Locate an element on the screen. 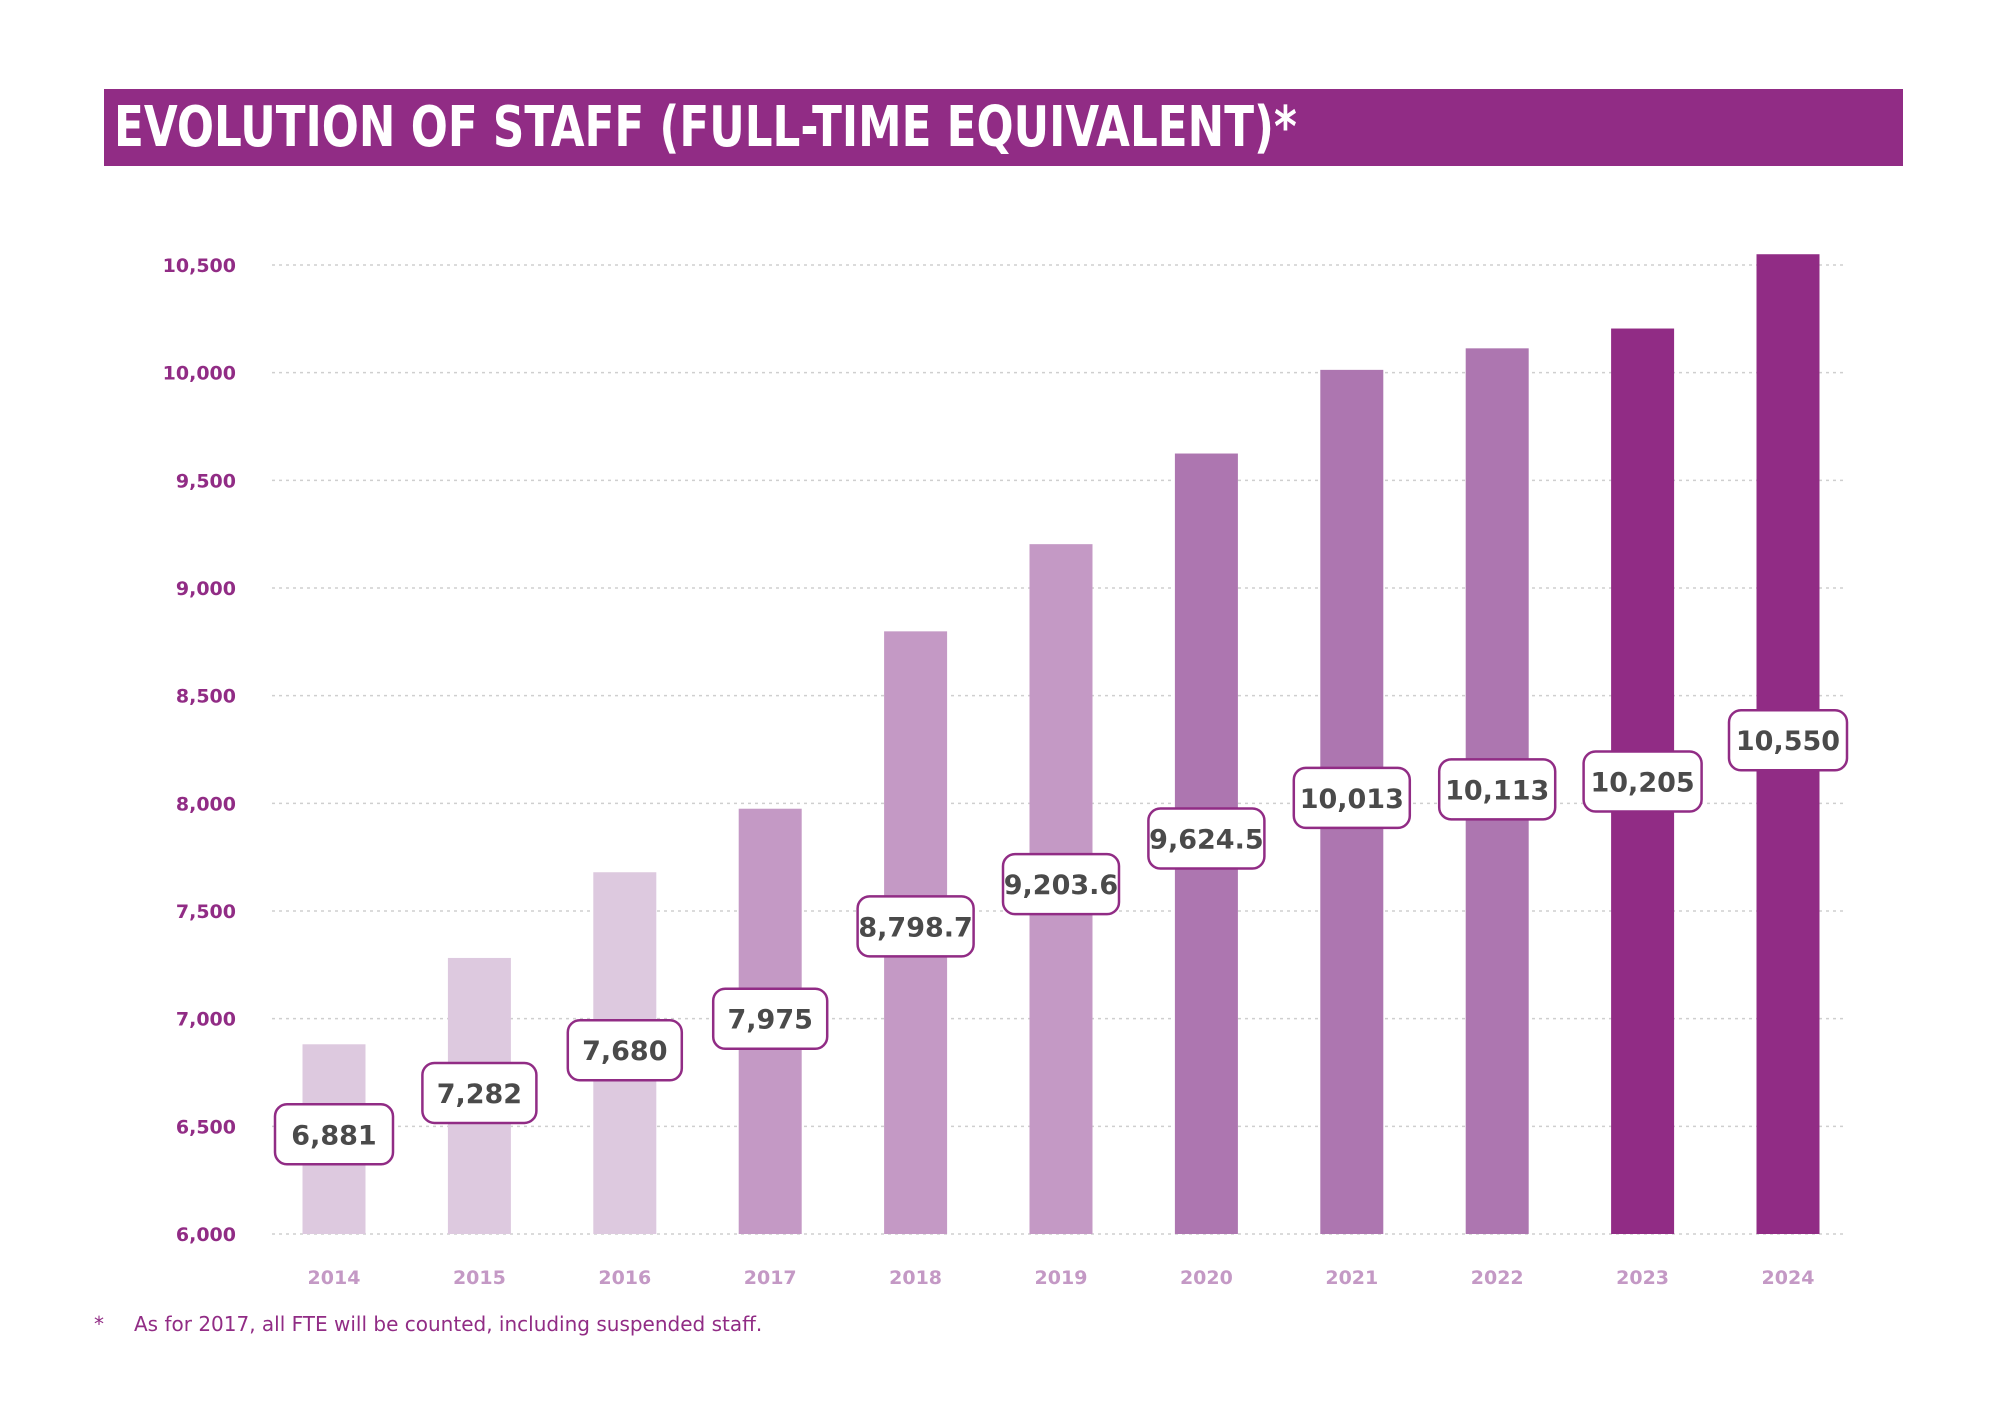  x-tick-label: 2021 is located at coordinates (1351, 1278).